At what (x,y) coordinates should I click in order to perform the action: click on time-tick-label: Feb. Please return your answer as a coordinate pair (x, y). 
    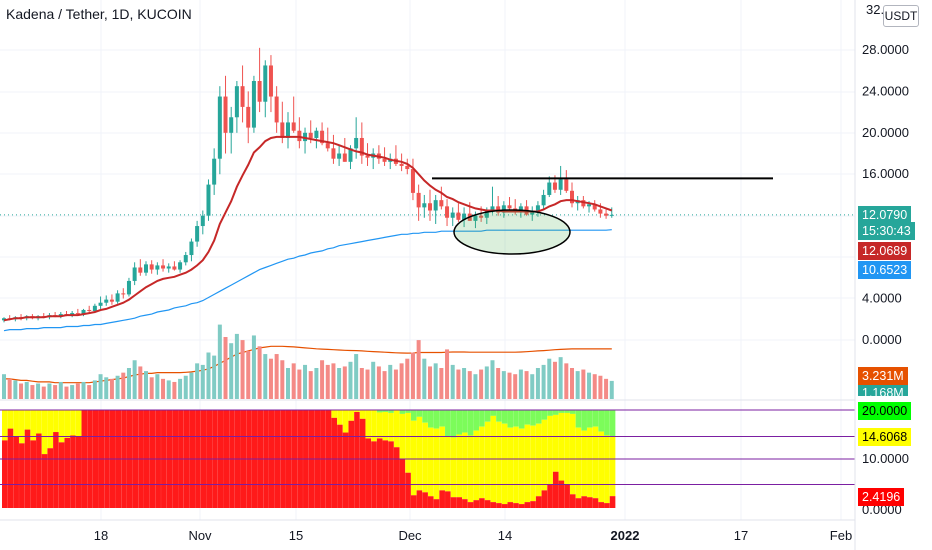
    Looking at the image, I should click on (841, 535).